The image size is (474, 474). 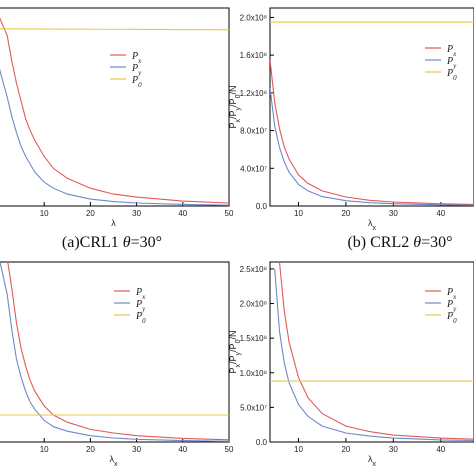 I want to click on y-tick-label: 1.6x10⁸, so click(x=253, y=55).